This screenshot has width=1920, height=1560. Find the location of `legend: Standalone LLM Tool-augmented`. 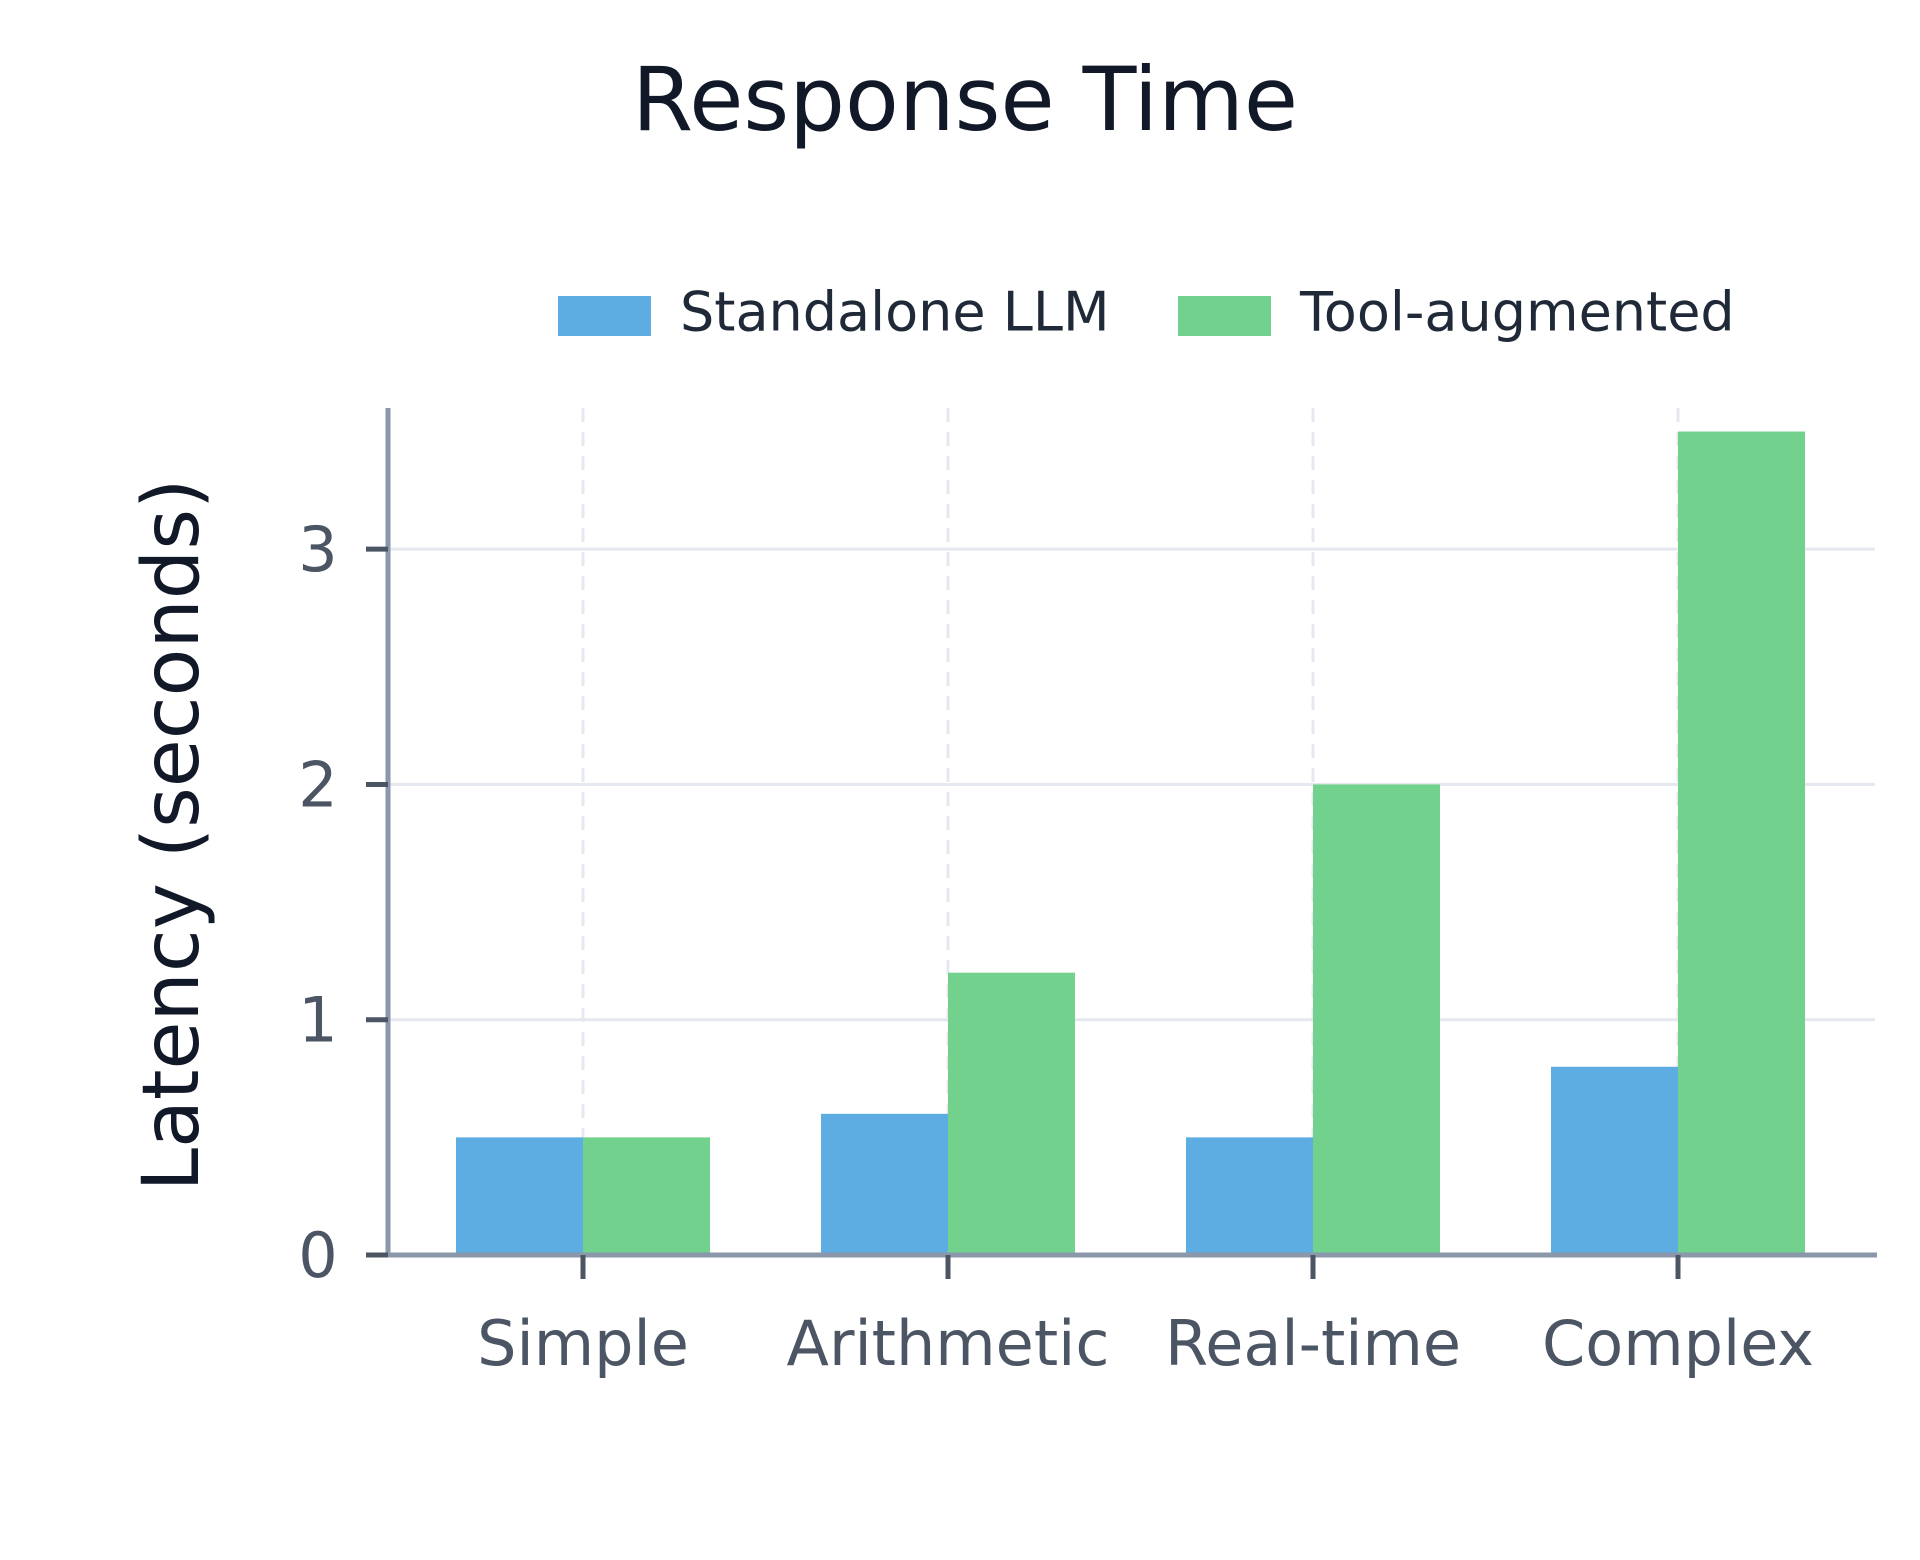

legend: Standalone LLM Tool-augmented is located at coordinates (1146, 312).